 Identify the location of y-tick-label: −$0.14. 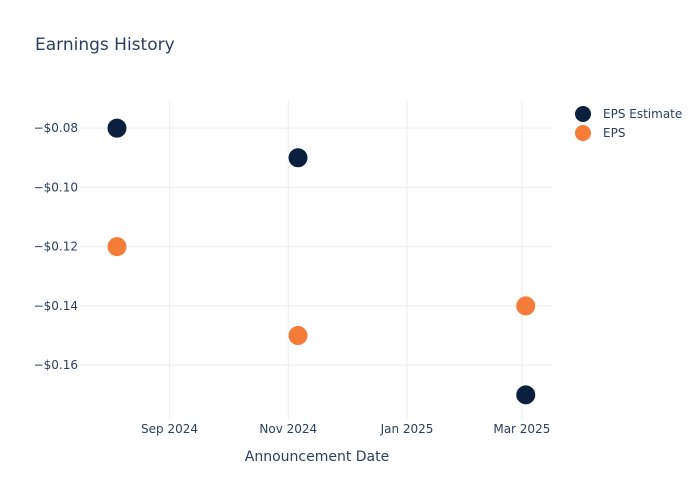
(56, 306).